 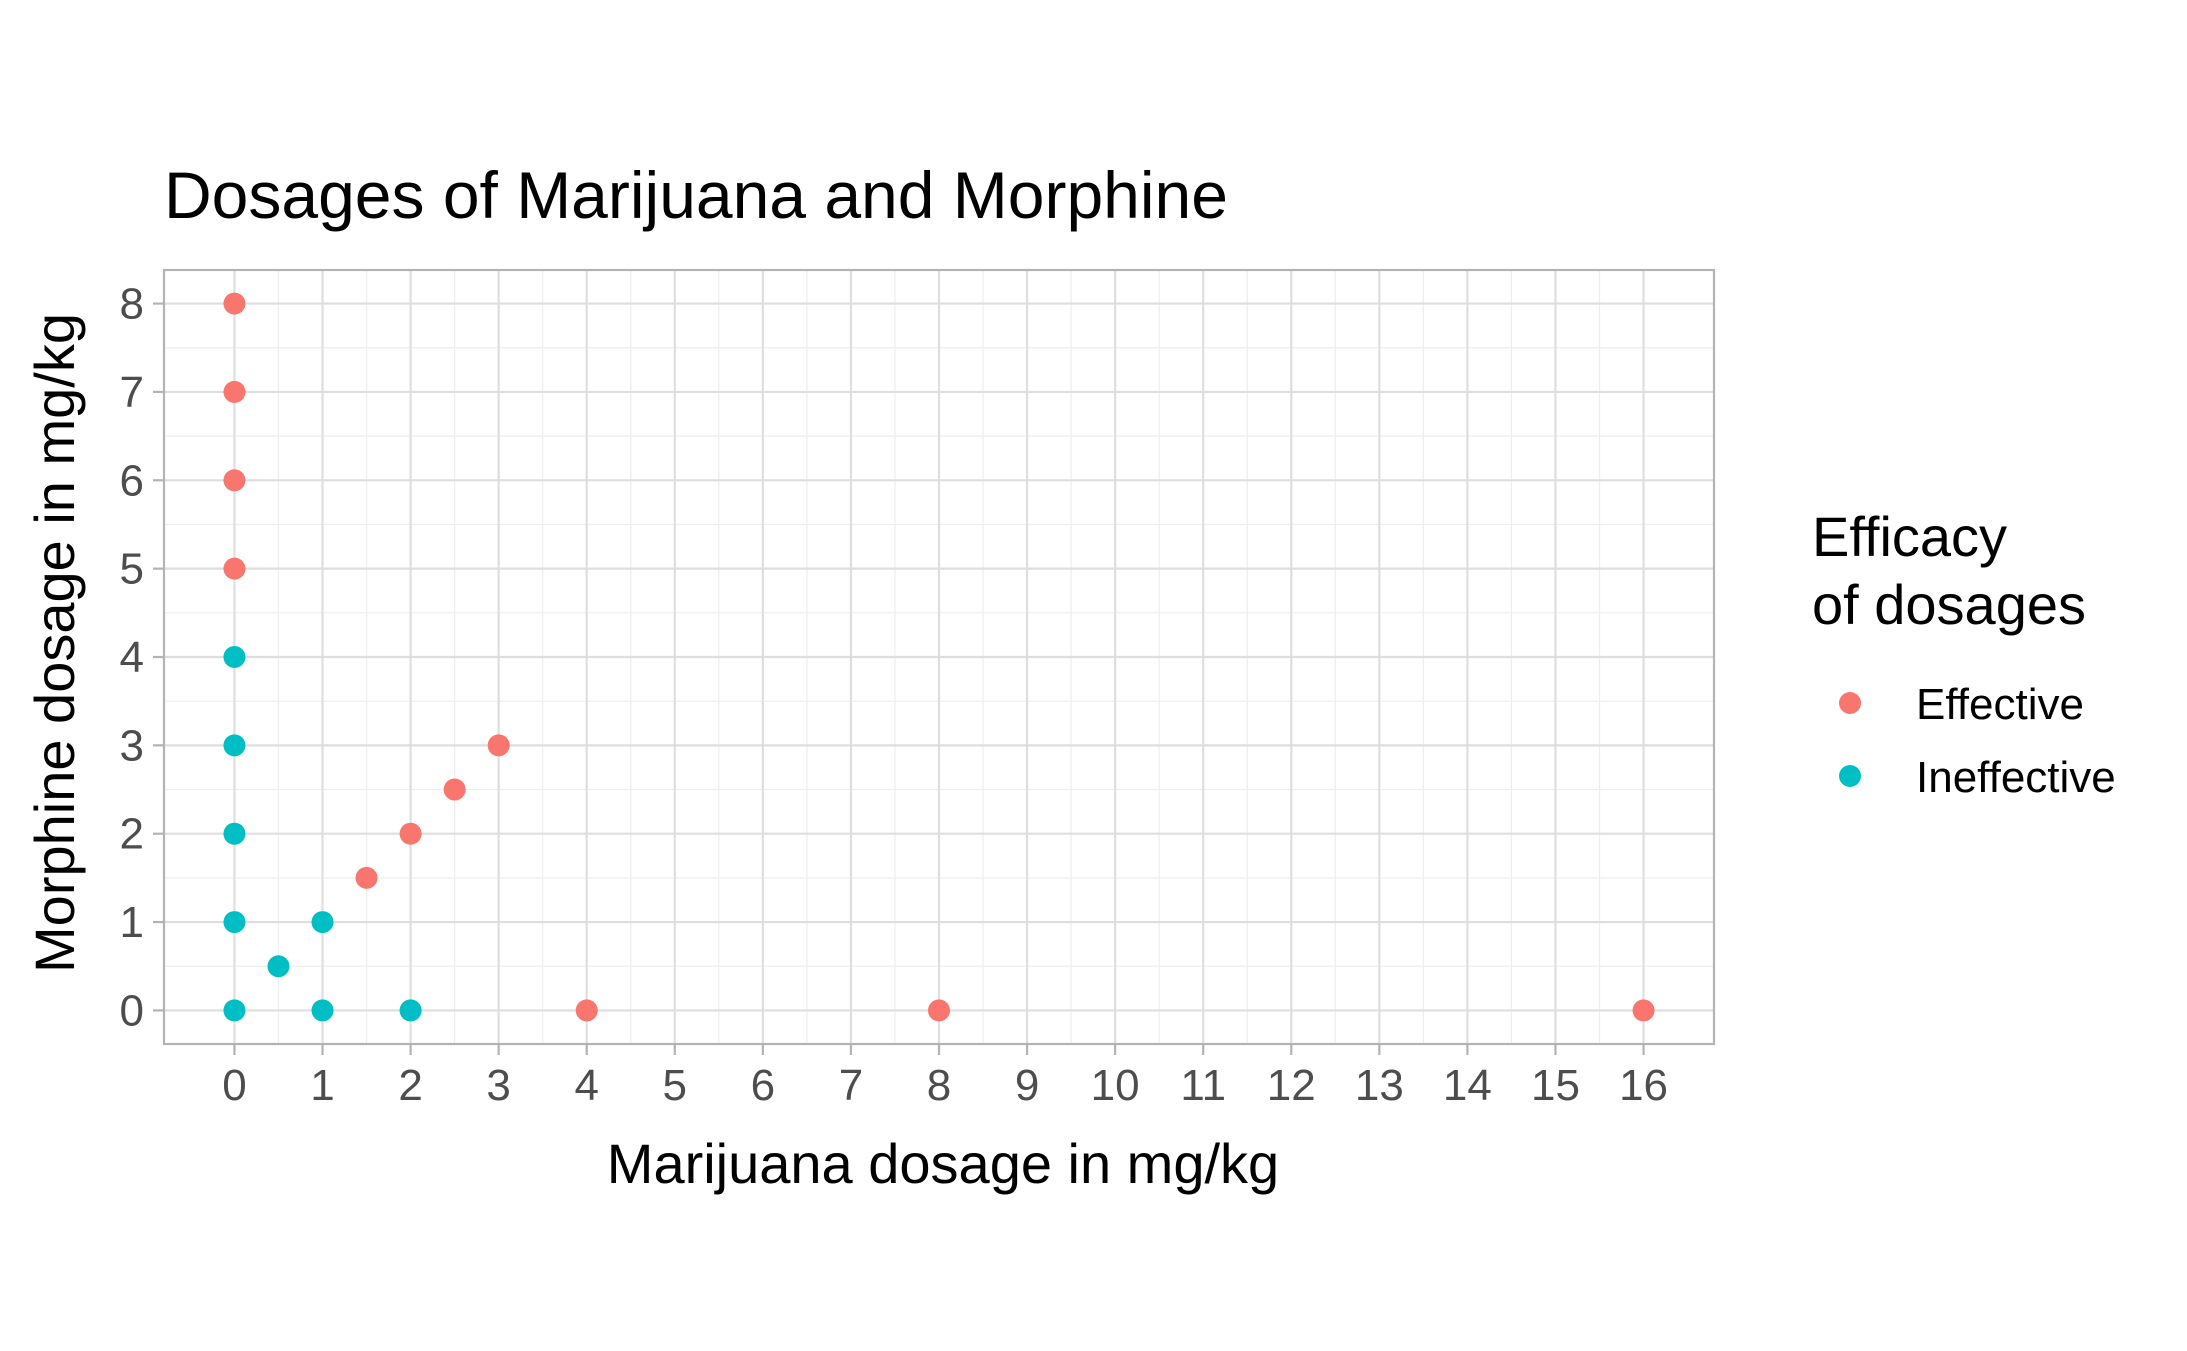 I want to click on x-axis-ticks: 0 1 2 3 4 5 6 7 8 9 10 11 12 13 14 15 16, so click(x=945, y=1077).